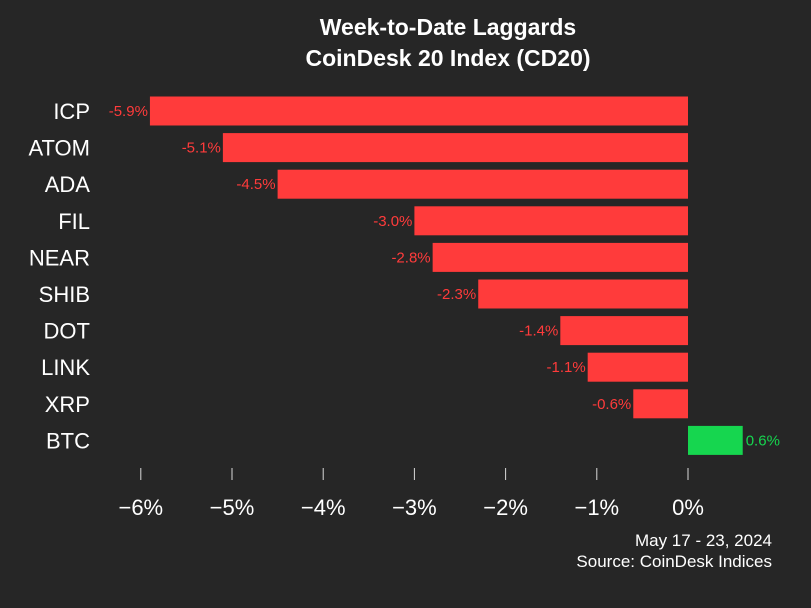 The width and height of the screenshot is (811, 608). What do you see at coordinates (596, 507) in the screenshot?
I see `x-tick-label: −1%` at bounding box center [596, 507].